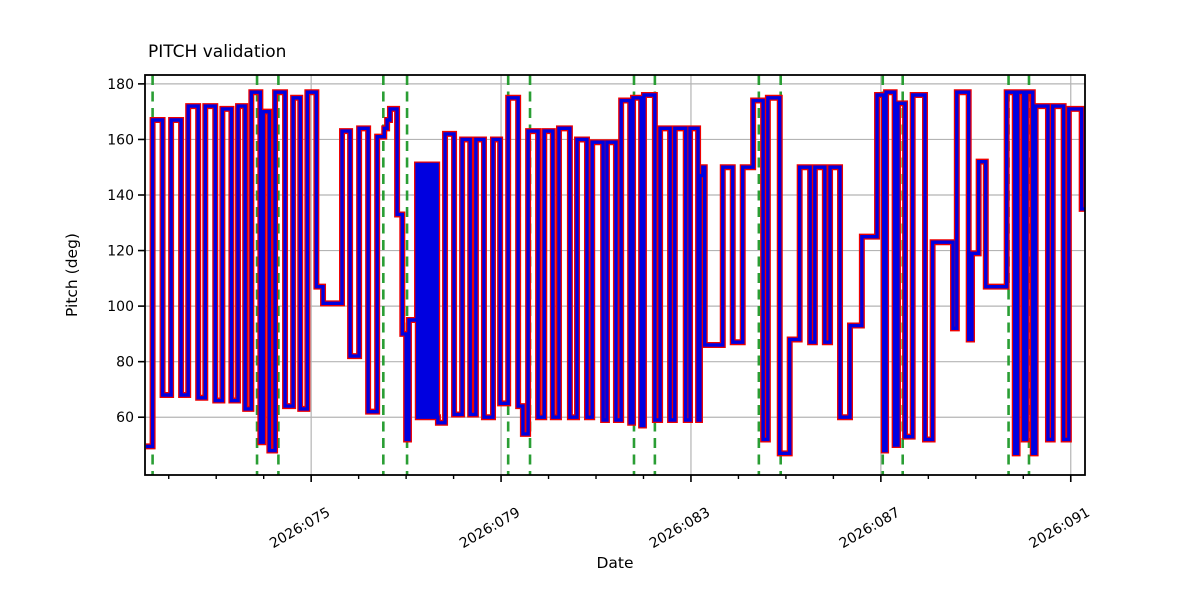  Describe the element at coordinates (120, 252) in the screenshot. I see `y-tick-label: 120` at that location.